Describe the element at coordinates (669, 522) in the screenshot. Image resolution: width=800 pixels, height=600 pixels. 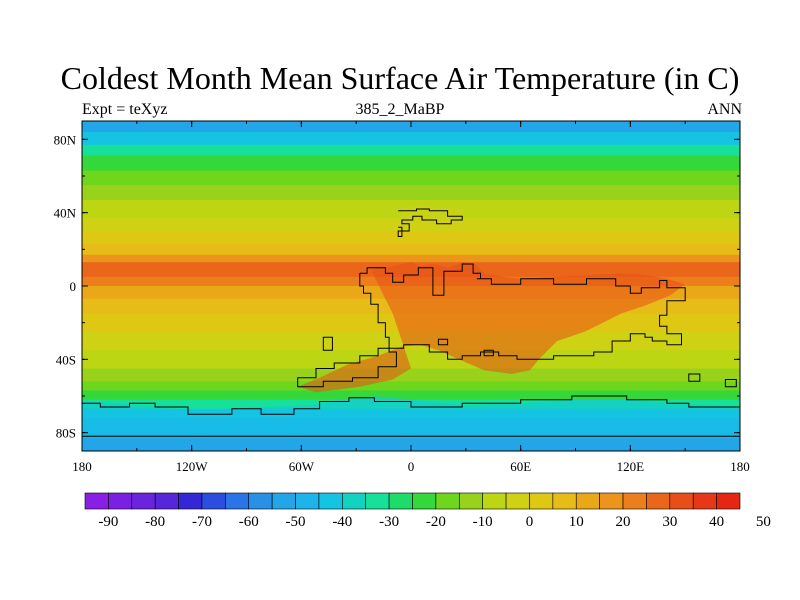
I see `colorbar-label: 30` at that location.